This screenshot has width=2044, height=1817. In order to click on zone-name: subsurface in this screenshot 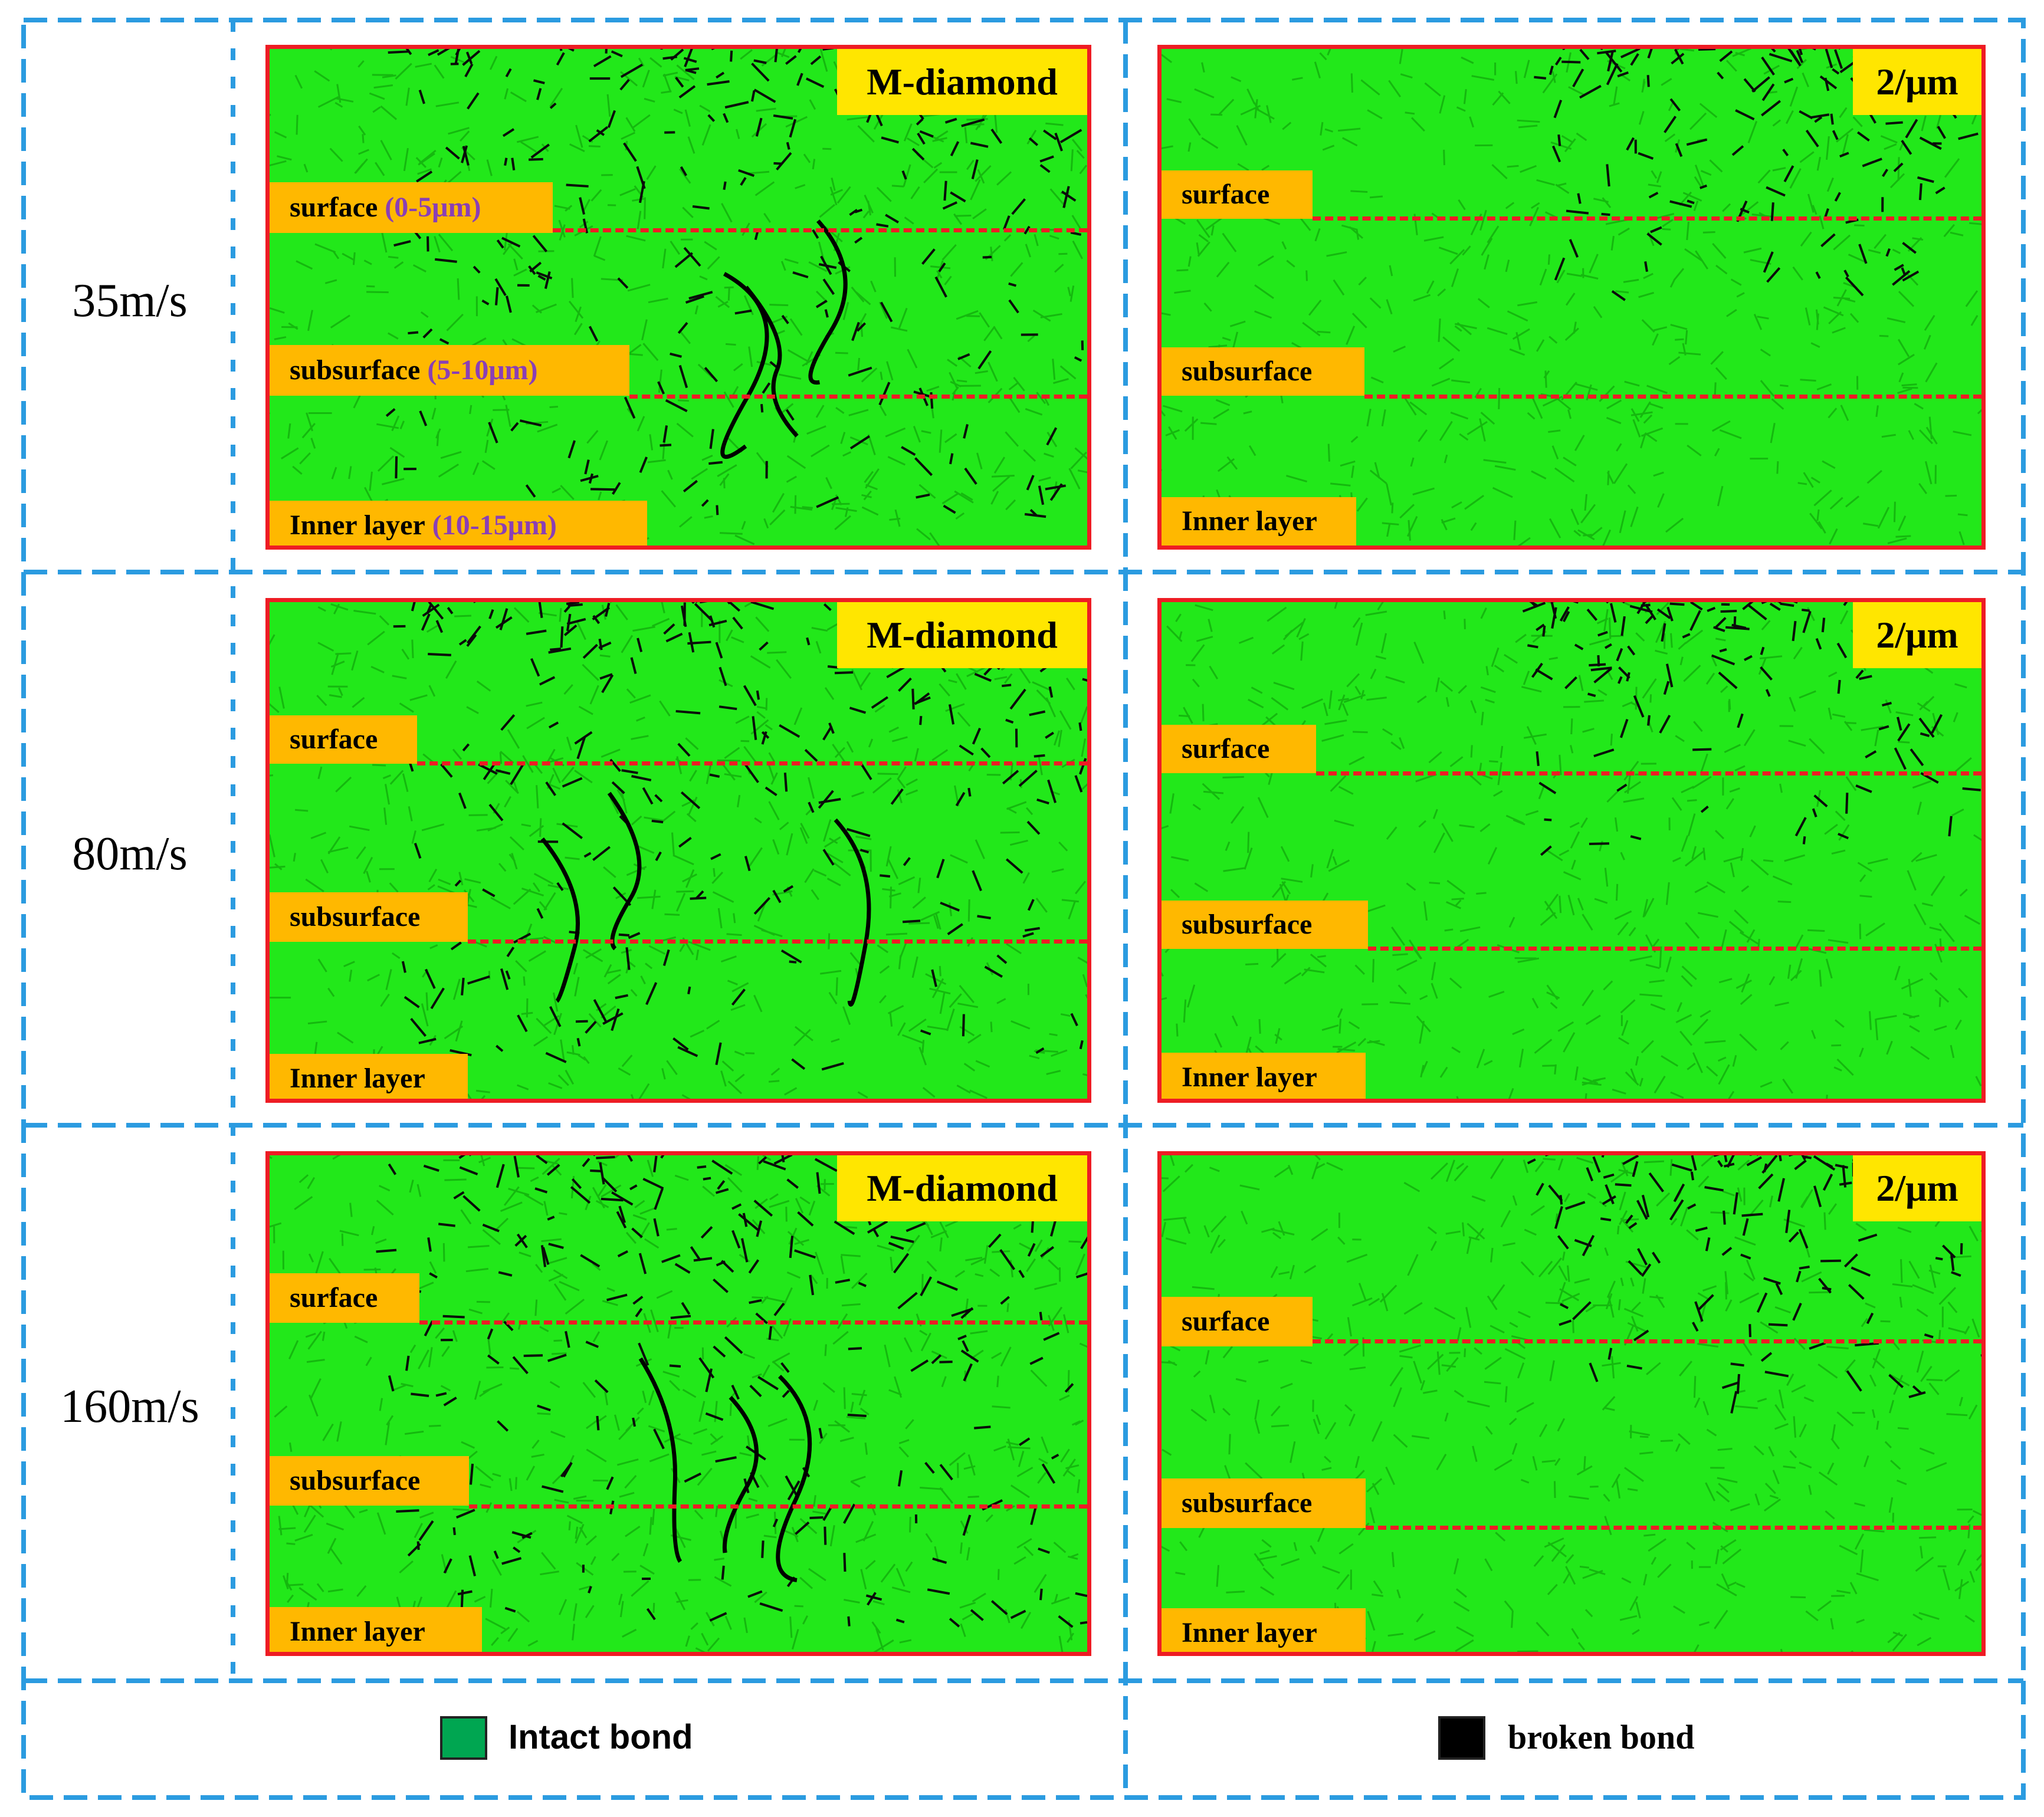, I will do `click(356, 370)`.